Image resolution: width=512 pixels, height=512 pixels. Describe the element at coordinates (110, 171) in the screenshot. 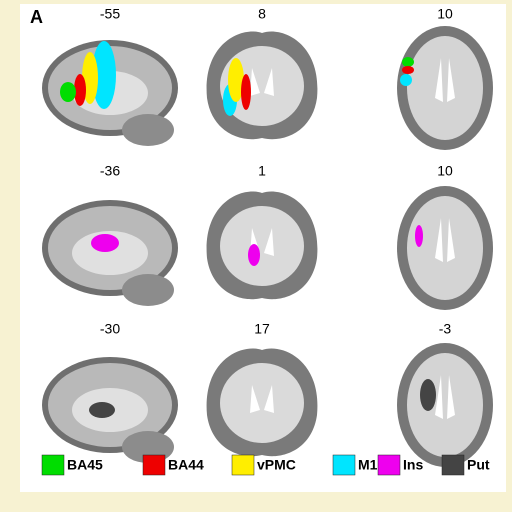

I see `slice-coordinate: -36` at that location.